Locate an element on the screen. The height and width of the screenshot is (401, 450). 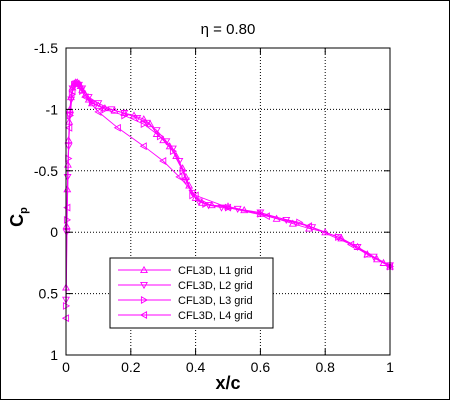
x-tick-label: 1 is located at coordinates (390, 367).